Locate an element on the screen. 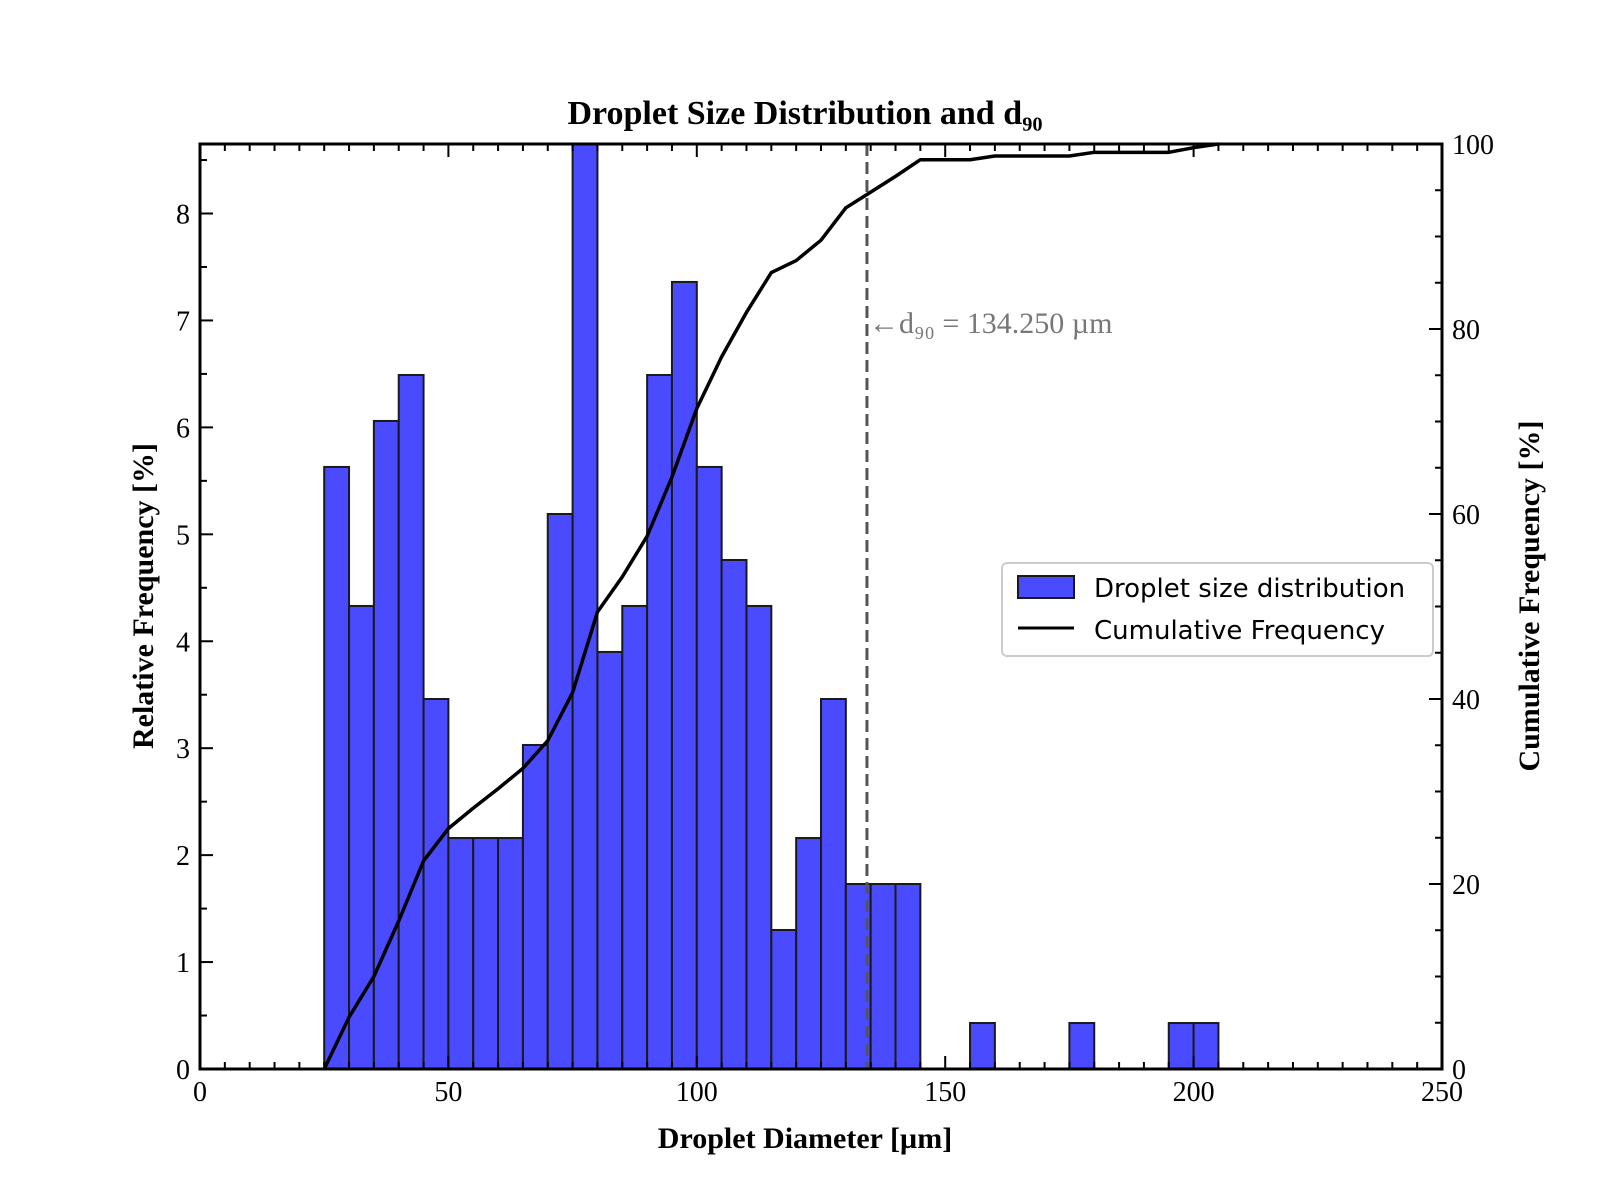 This screenshot has width=1600, height=1200. y2-tick-label: 20 is located at coordinates (1466, 885).